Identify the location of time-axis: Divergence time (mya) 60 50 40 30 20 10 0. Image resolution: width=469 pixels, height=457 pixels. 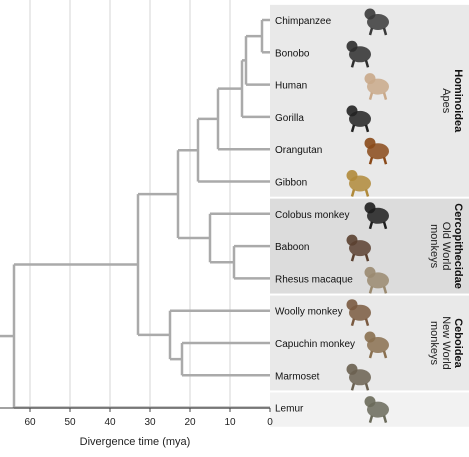
(136, 427).